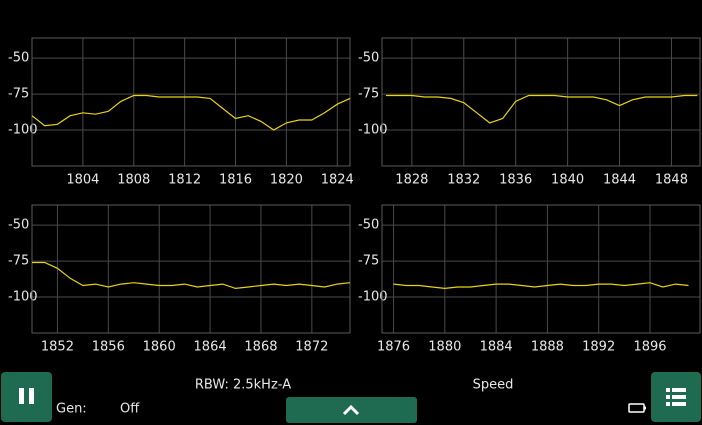 The height and width of the screenshot is (425, 702). What do you see at coordinates (184, 180) in the screenshot?
I see `x-tick-label: 1812` at bounding box center [184, 180].